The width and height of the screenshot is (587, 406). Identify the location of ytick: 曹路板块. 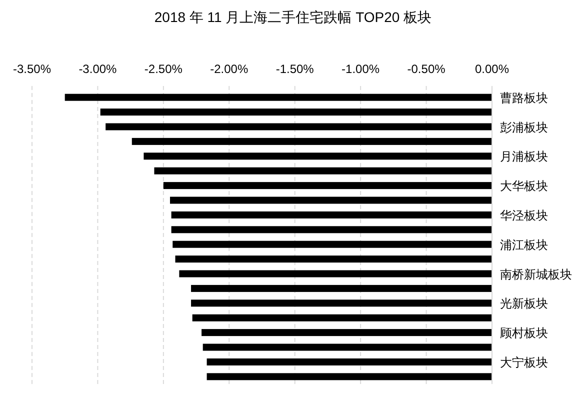
(524, 97).